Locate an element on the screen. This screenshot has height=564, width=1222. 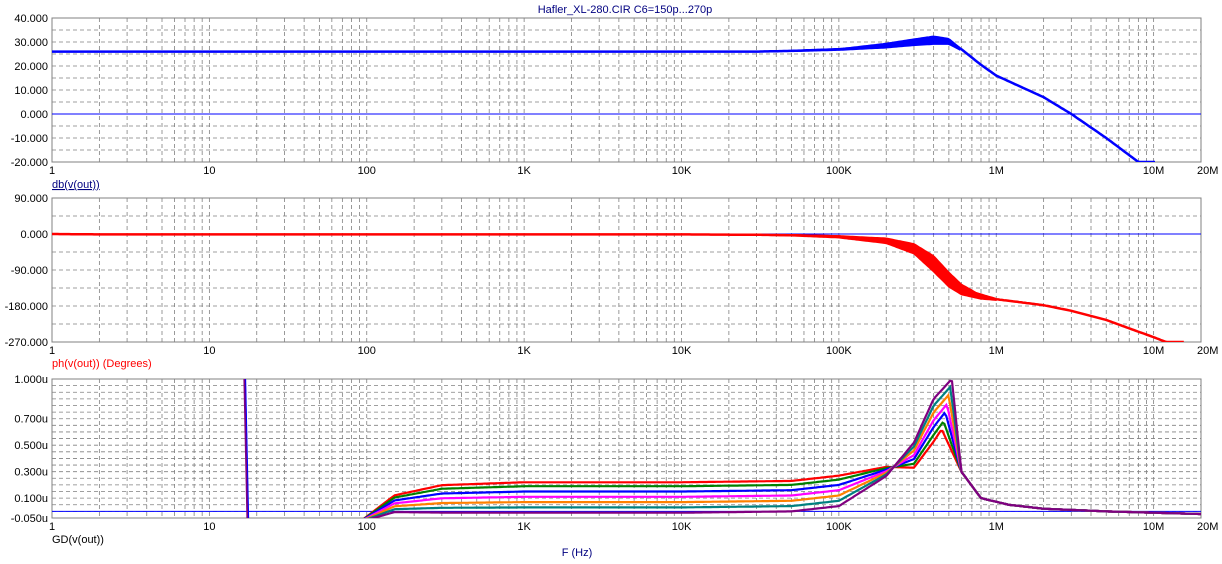
group-delay-spike-overlay is located at coordinates (247, 448).